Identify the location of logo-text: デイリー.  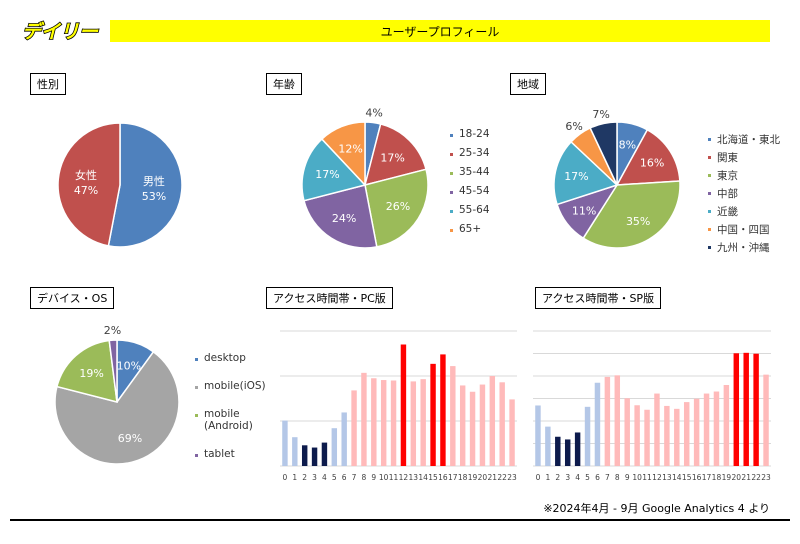
(60, 31).